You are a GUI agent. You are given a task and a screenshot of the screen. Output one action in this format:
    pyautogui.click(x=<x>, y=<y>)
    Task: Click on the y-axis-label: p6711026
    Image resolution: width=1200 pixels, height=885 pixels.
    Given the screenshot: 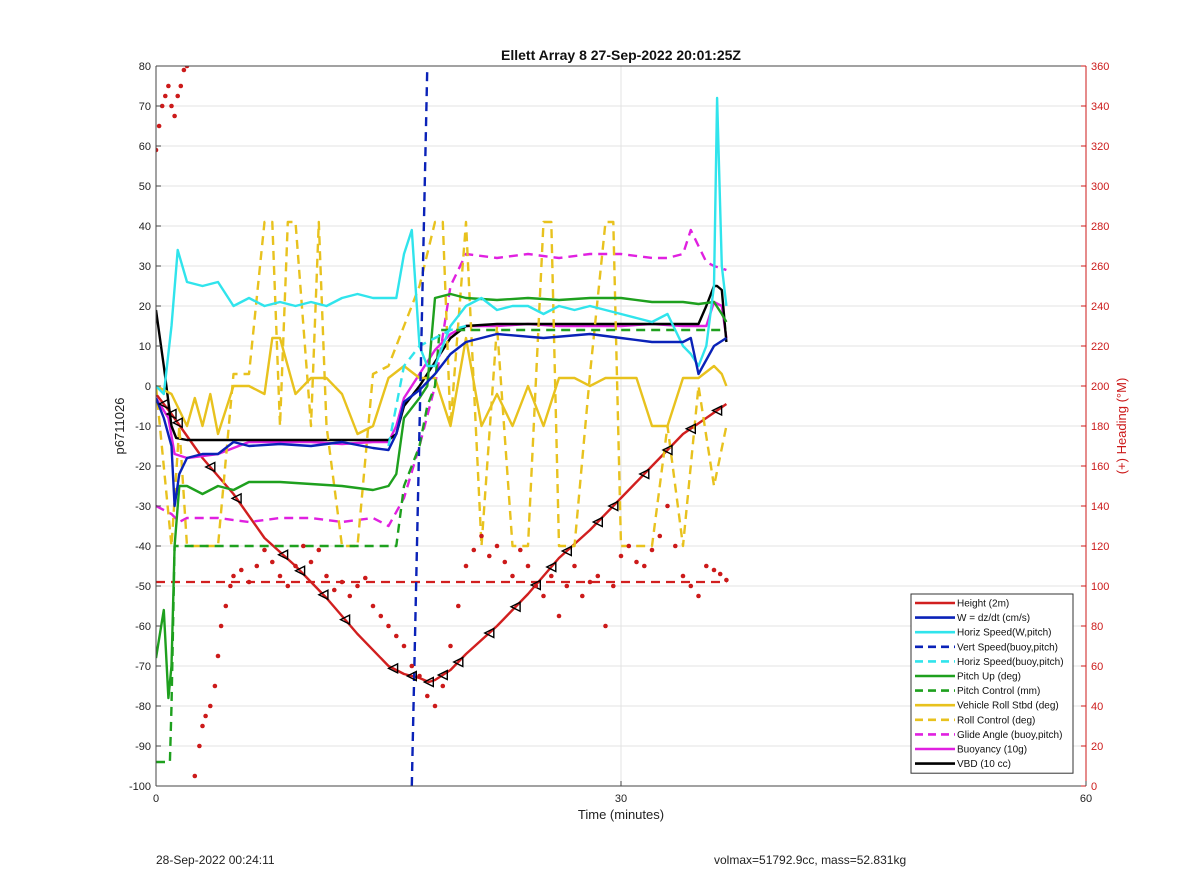 What is the action you would take?
    pyautogui.click(x=119, y=426)
    